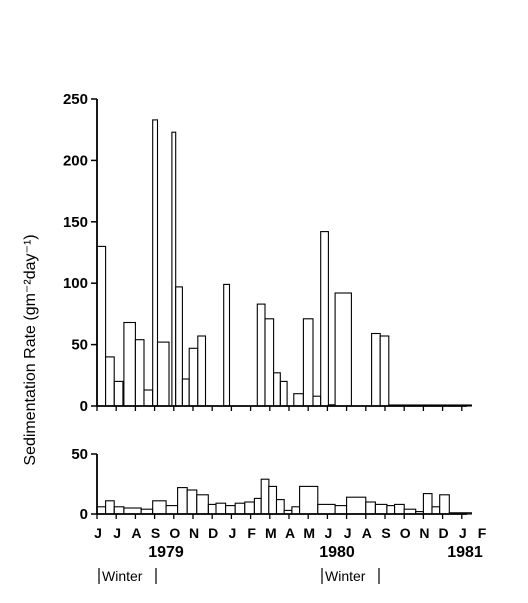 The height and width of the screenshot is (603, 528). Describe the element at coordinates (239, 576) in the screenshot. I see `winter-markers: Winter Winter` at that location.